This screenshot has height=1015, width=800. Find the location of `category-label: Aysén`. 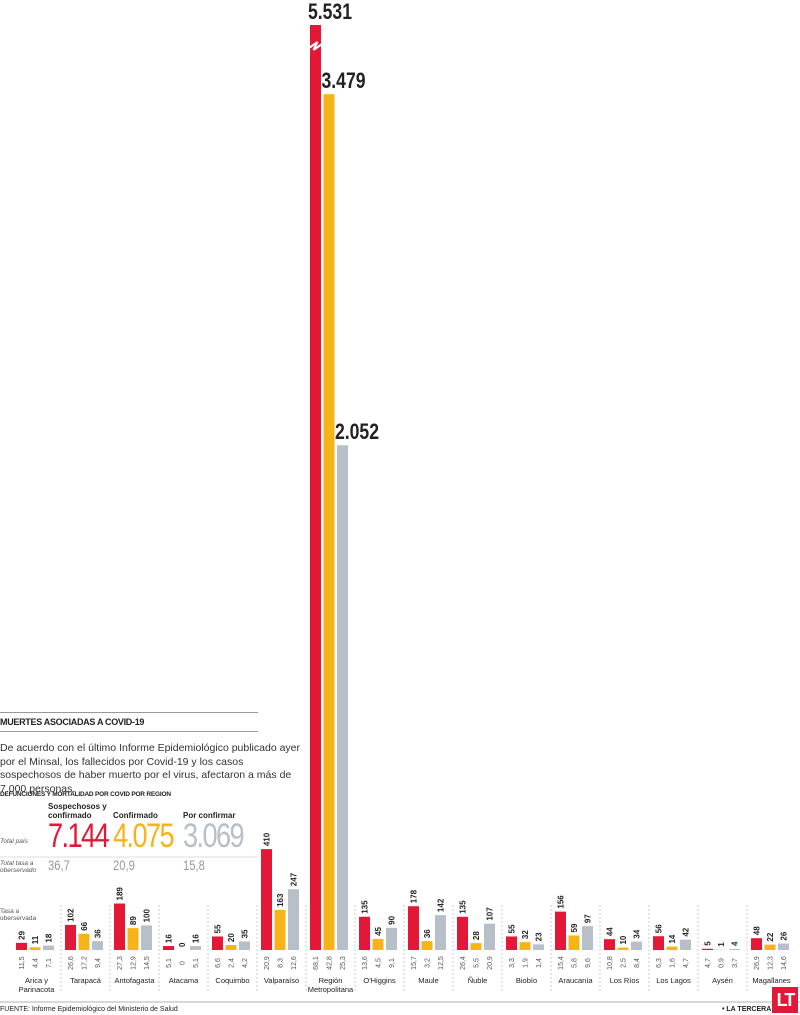

category-label: Aysén is located at coordinates (722, 980).